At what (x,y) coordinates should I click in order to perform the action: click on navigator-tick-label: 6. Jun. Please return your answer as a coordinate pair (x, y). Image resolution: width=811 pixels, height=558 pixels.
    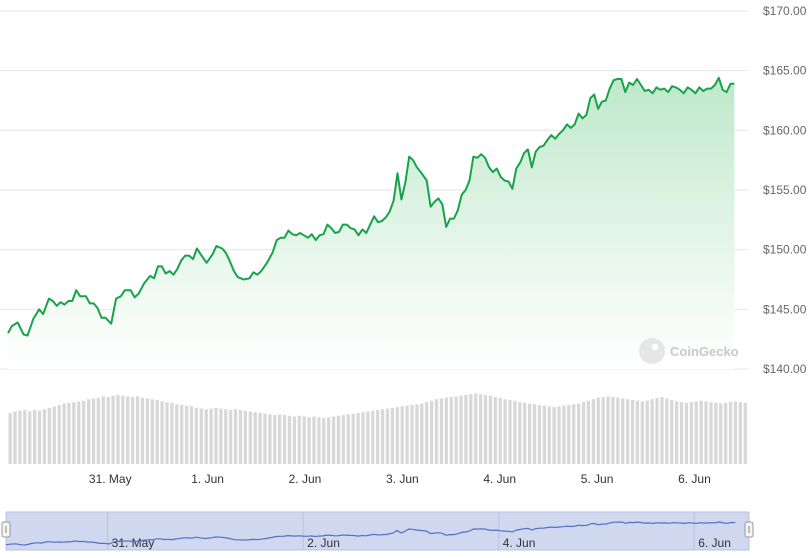
    Looking at the image, I should click on (714, 543).